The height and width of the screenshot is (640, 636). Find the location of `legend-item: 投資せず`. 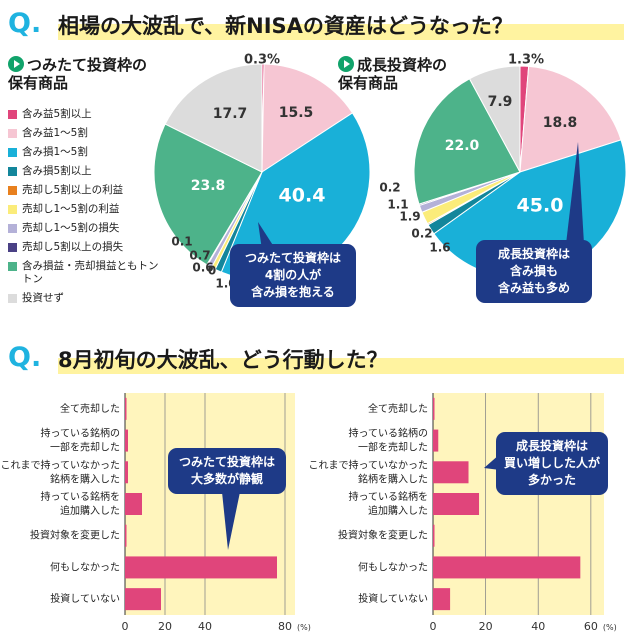

legend-item: 投資せず is located at coordinates (88, 298).